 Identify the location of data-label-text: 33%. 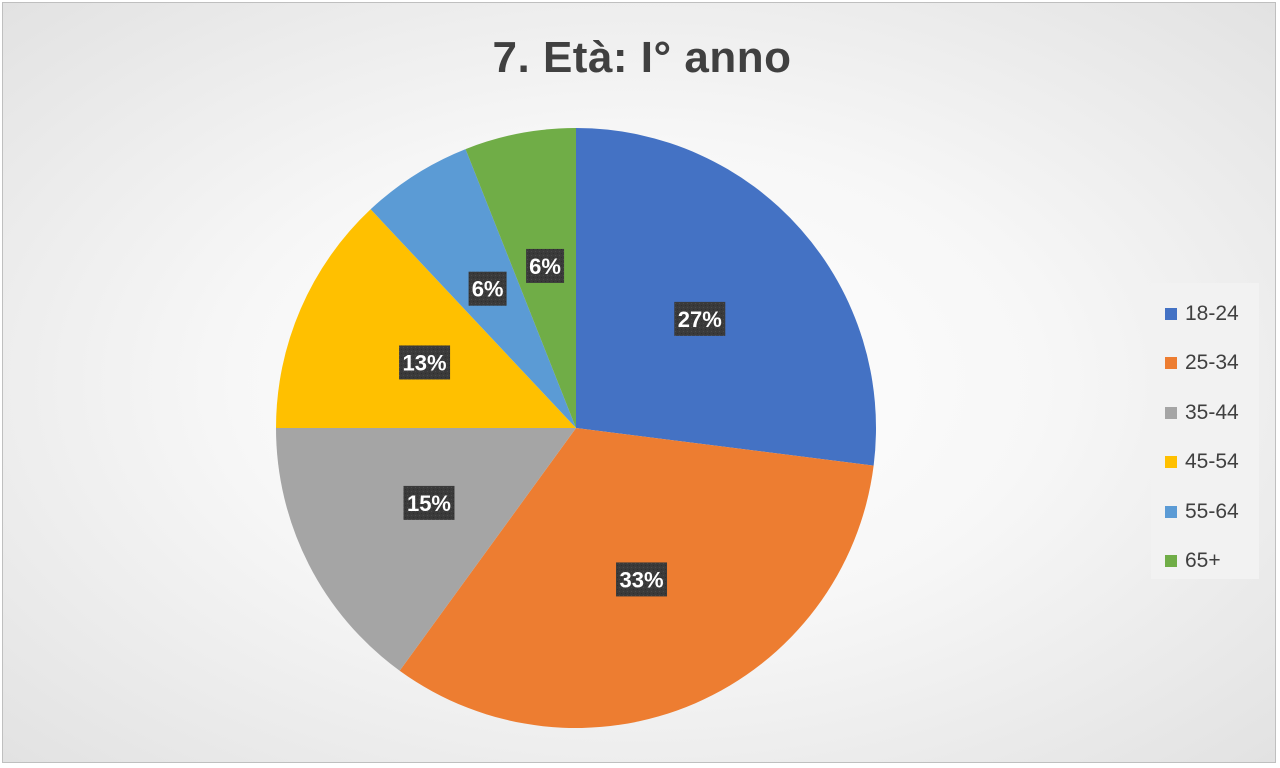
(642, 579).